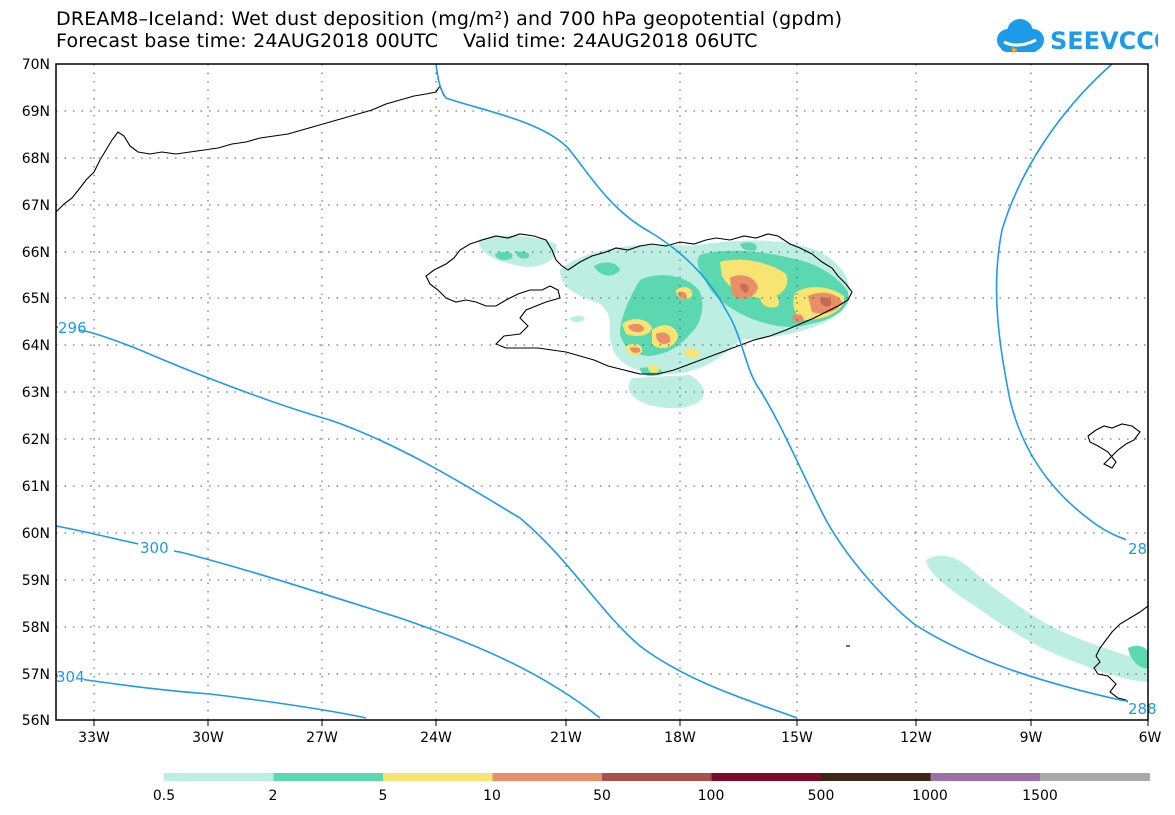 Image resolution: width=1175 pixels, height=815 pixels. What do you see at coordinates (1142, 709) in the screenshot?
I see `contour-label: 288` at bounding box center [1142, 709].